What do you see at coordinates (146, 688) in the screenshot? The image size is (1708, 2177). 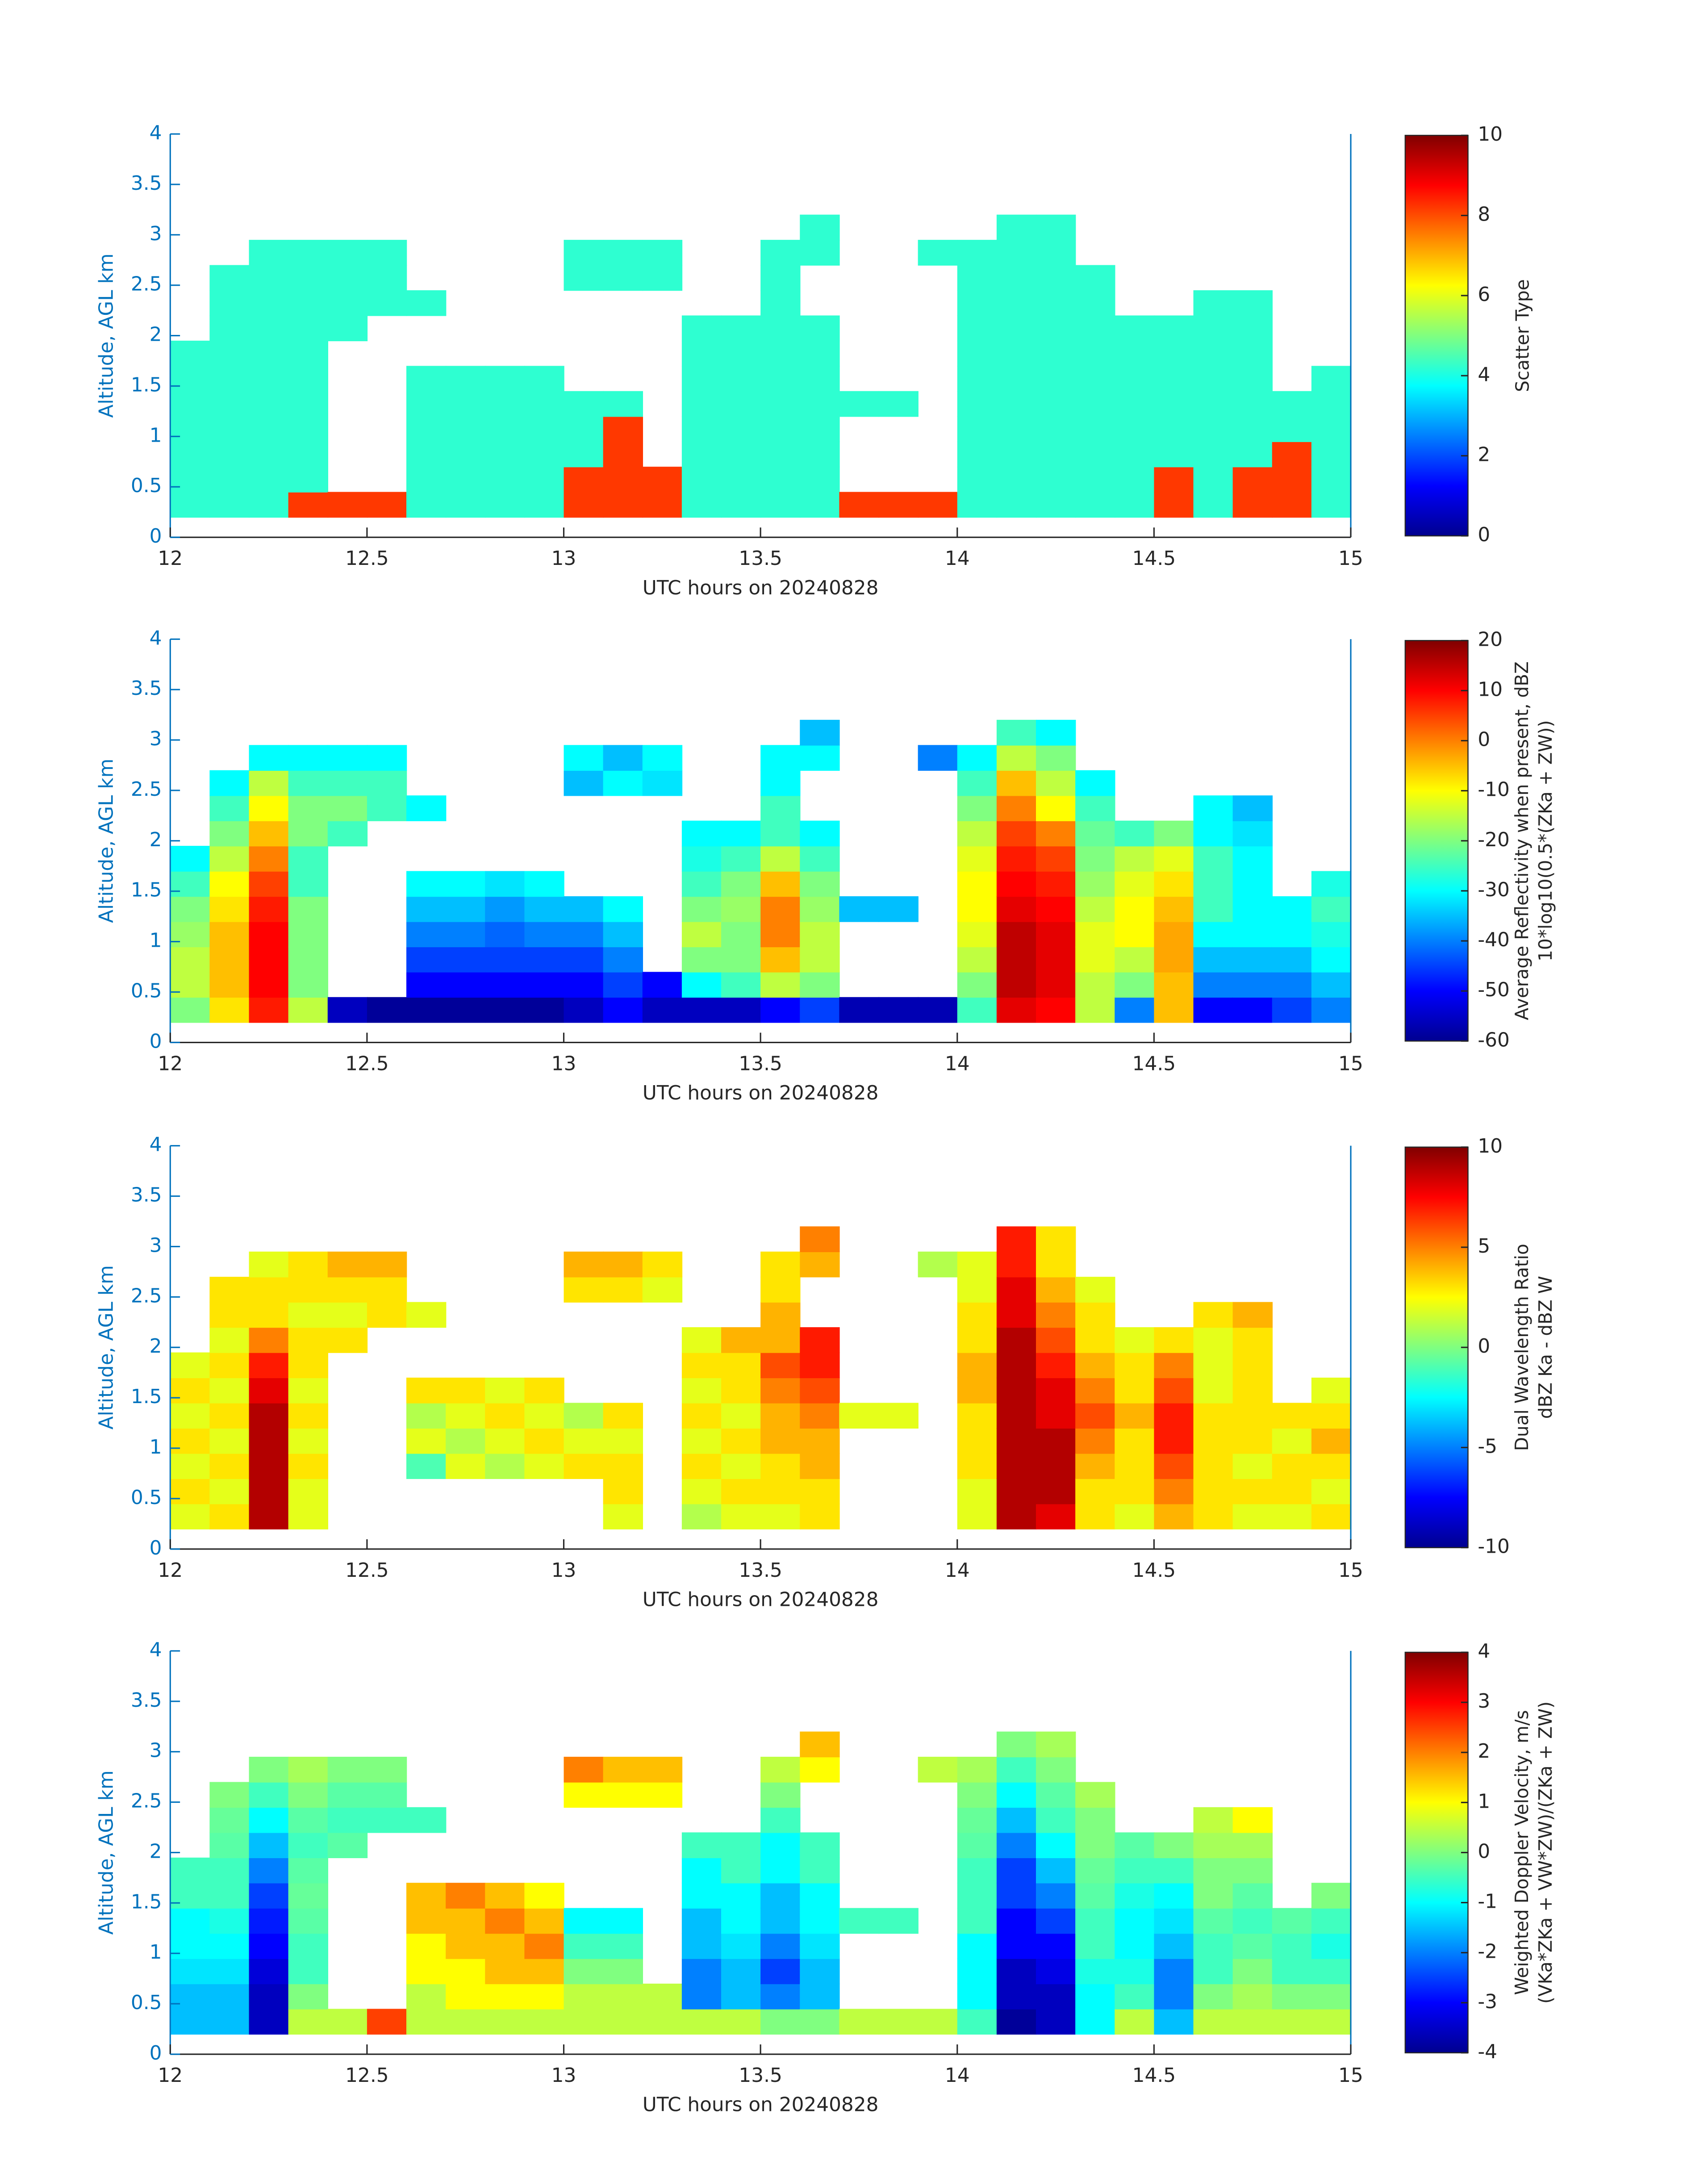 I see `y-tick-label: 3.5` at bounding box center [146, 688].